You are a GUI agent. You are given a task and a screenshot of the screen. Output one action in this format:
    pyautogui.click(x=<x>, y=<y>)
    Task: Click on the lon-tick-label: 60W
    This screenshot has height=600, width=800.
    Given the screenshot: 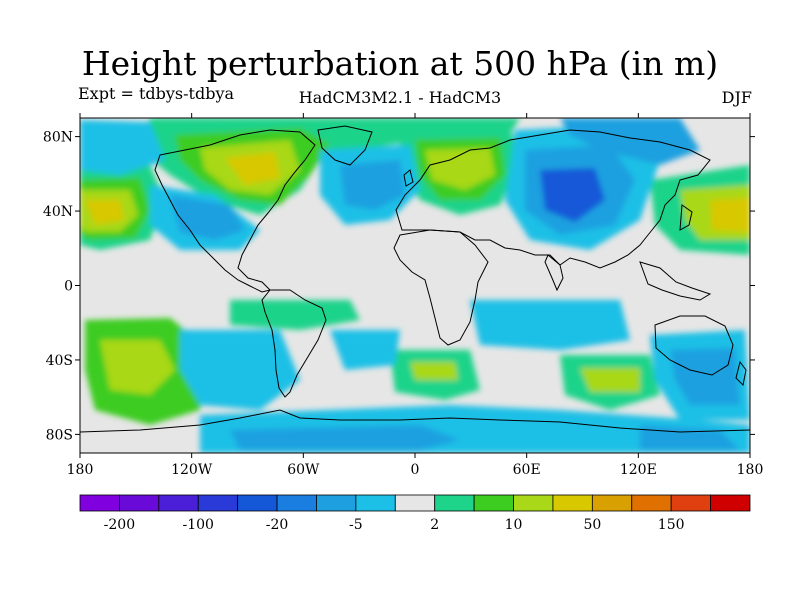 What is the action you would take?
    pyautogui.click(x=303, y=470)
    